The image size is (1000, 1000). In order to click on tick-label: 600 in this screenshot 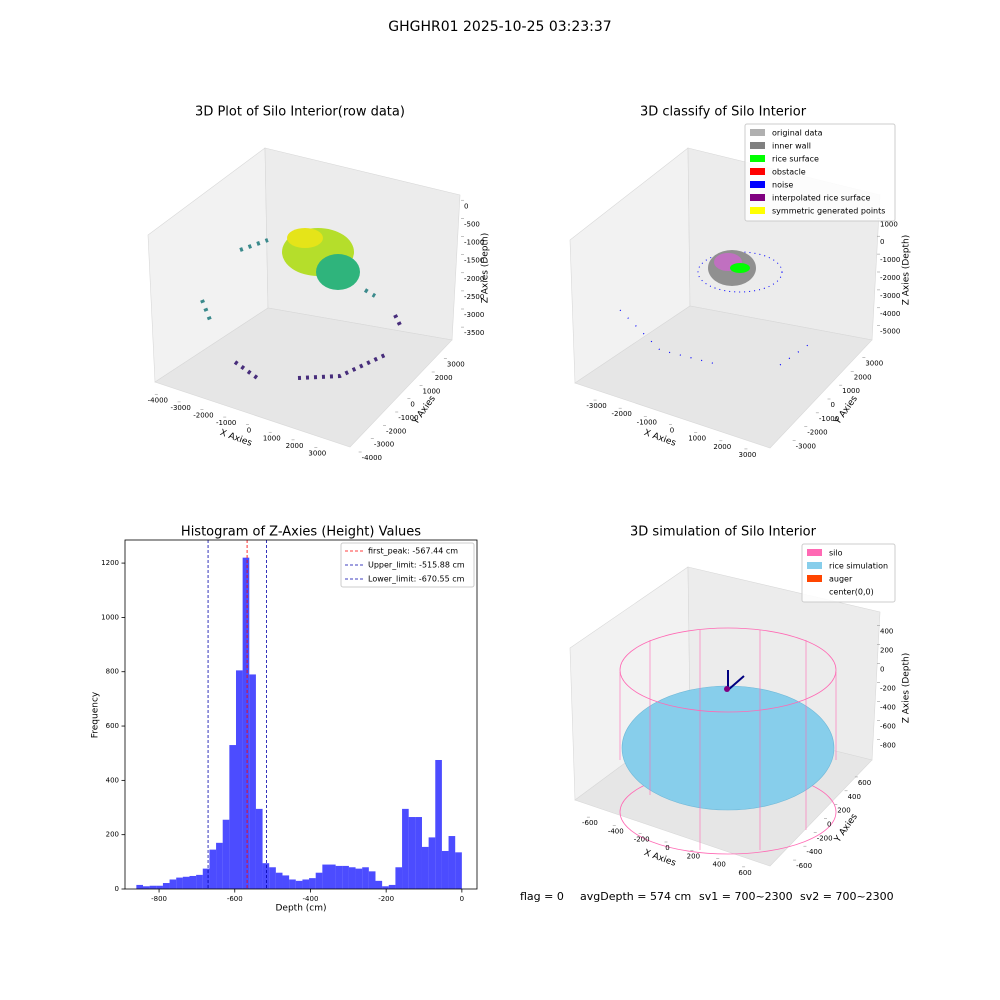, I will do `click(864, 783)`.